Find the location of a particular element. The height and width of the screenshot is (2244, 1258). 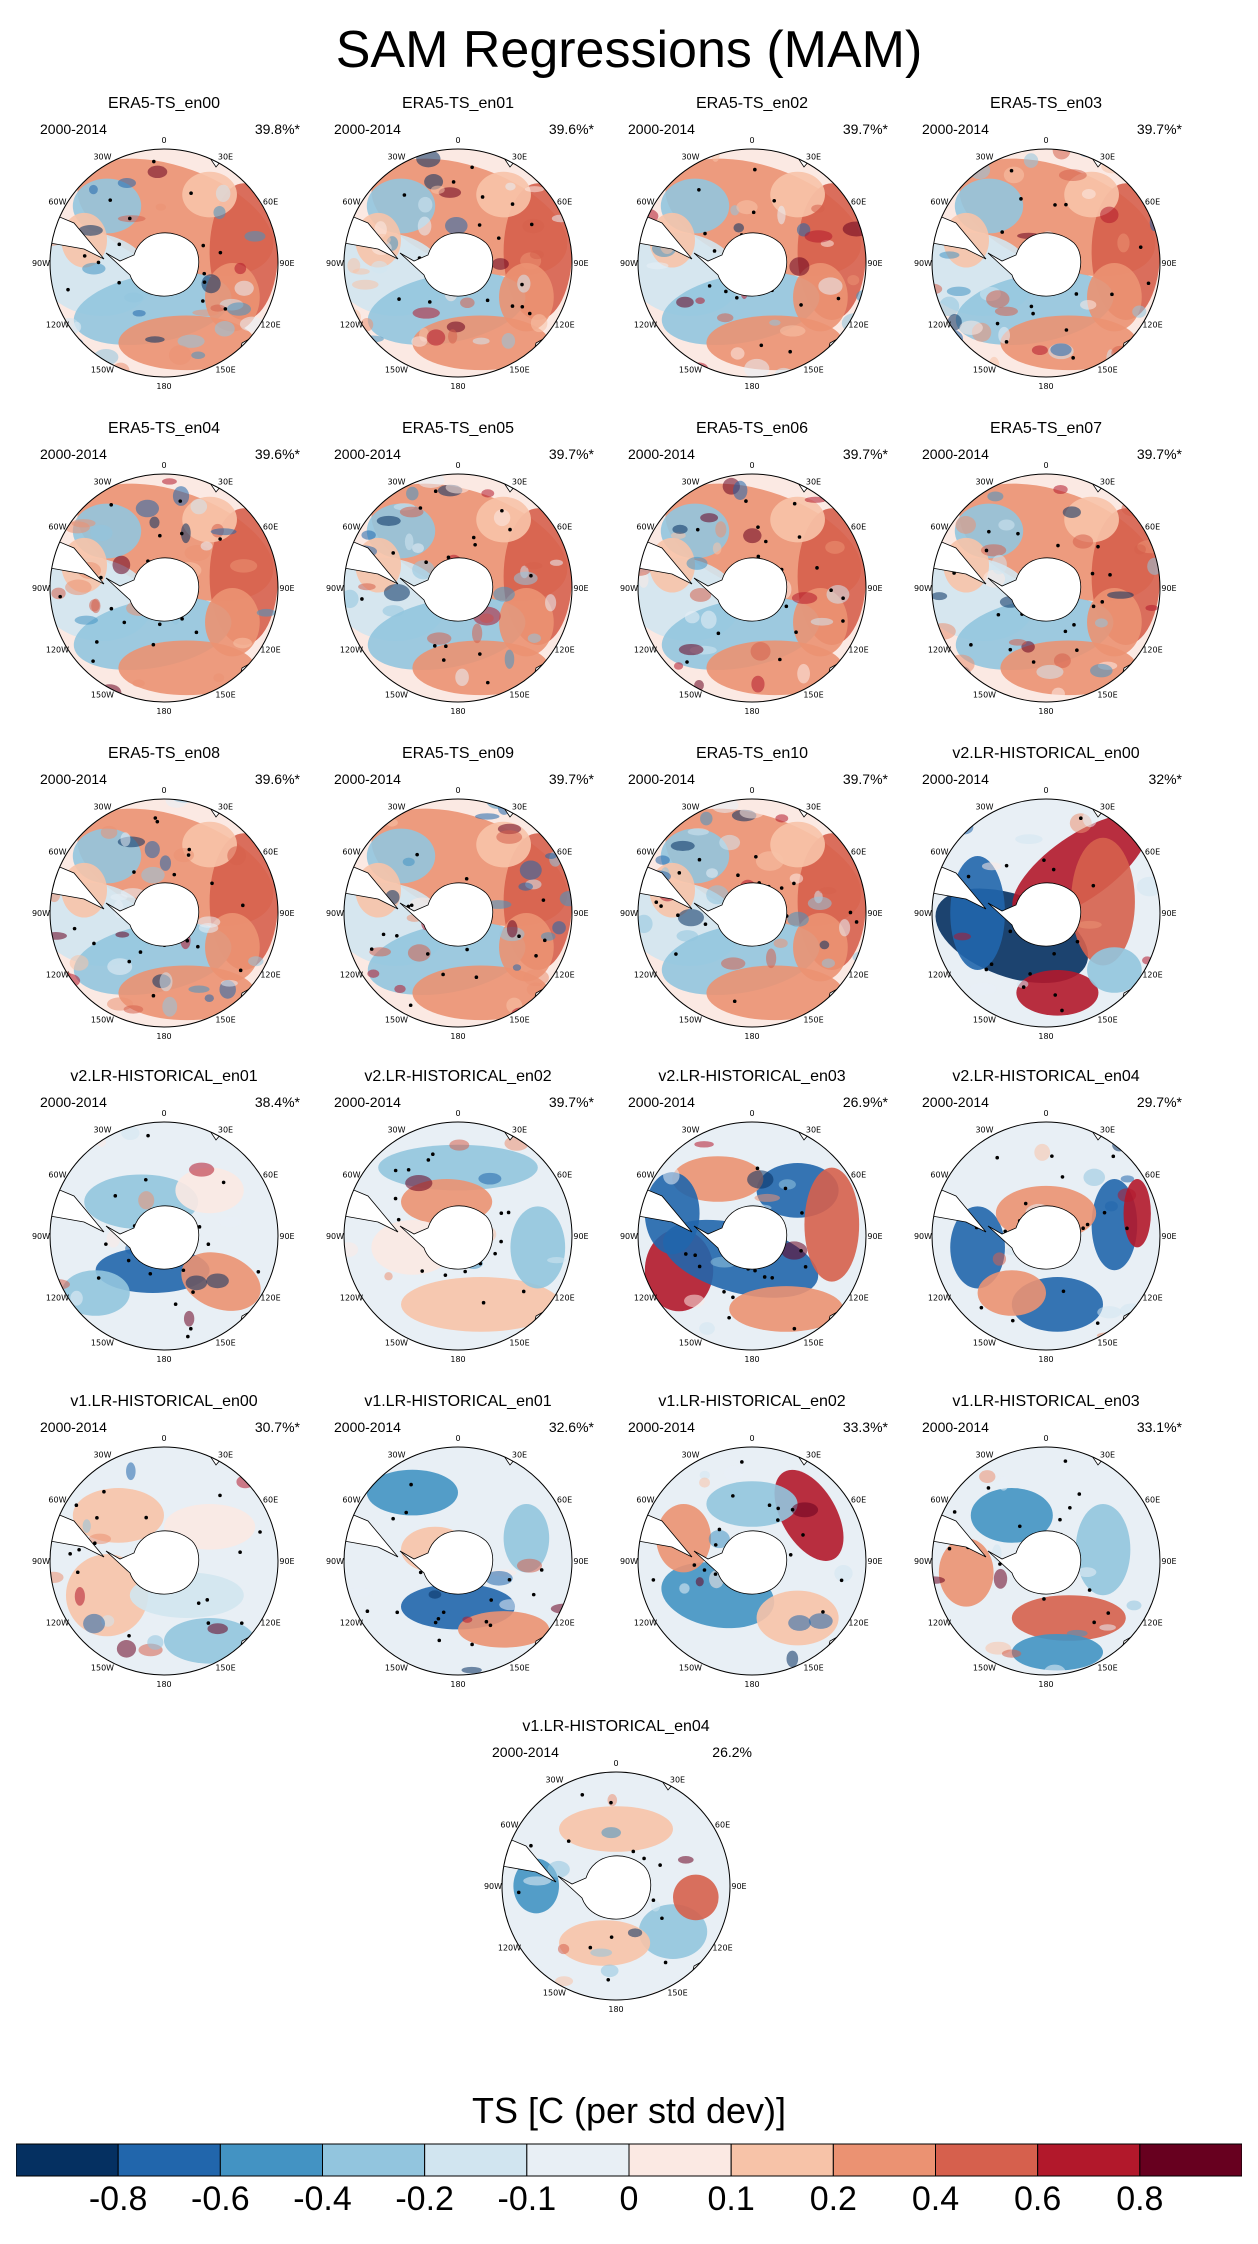

colorbar-segment is located at coordinates (680, 2160).